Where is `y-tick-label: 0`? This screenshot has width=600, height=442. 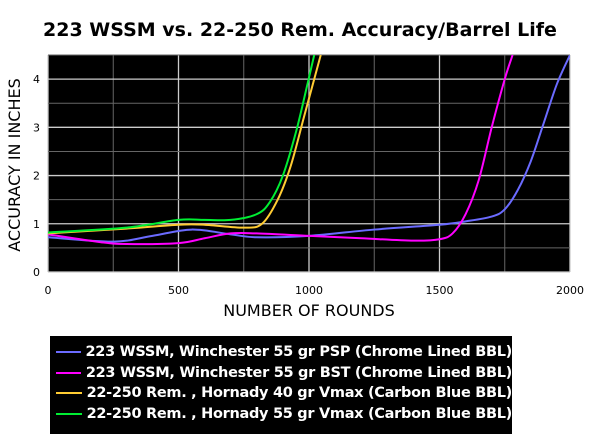
y-tick-label: 0 is located at coordinates (36, 272).